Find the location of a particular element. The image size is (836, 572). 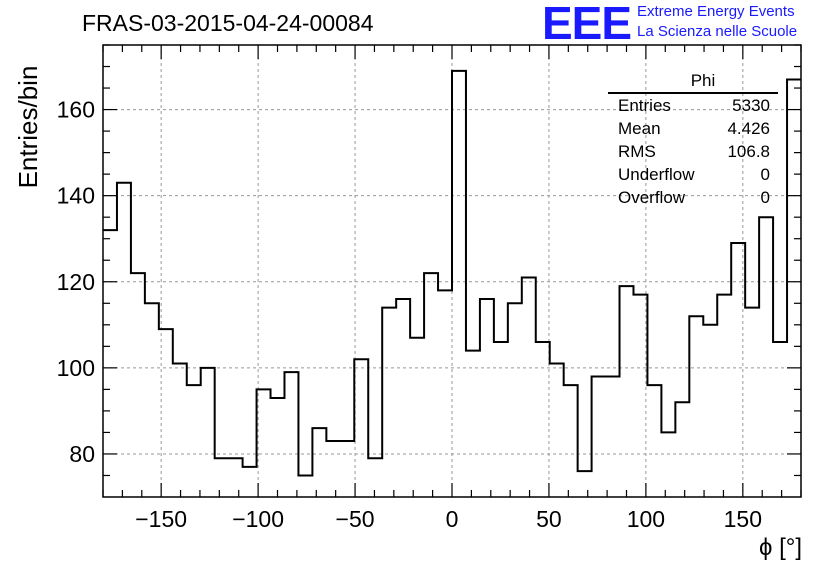

y-axis-label: Entries/bin is located at coordinates (28, 127).